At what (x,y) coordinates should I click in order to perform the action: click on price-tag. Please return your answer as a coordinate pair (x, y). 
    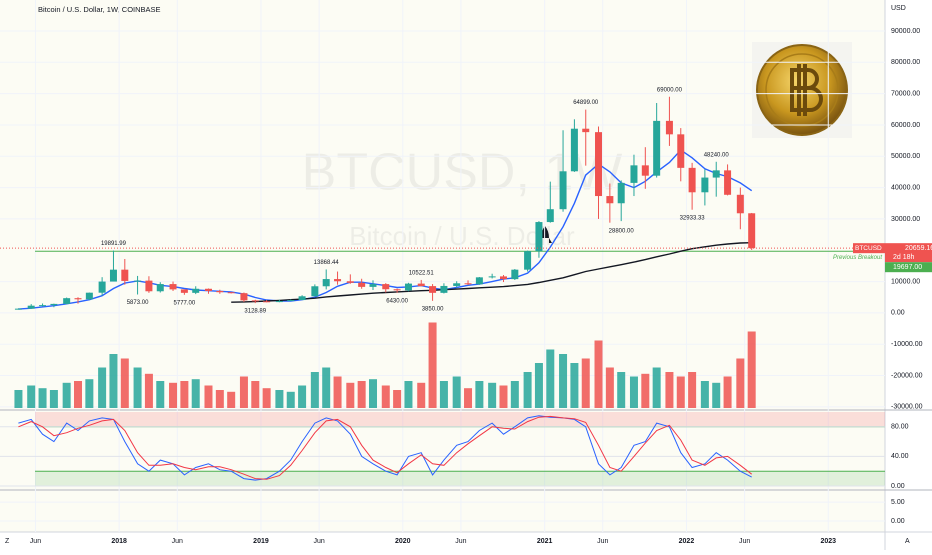
    Looking at the image, I should click on (908, 253).